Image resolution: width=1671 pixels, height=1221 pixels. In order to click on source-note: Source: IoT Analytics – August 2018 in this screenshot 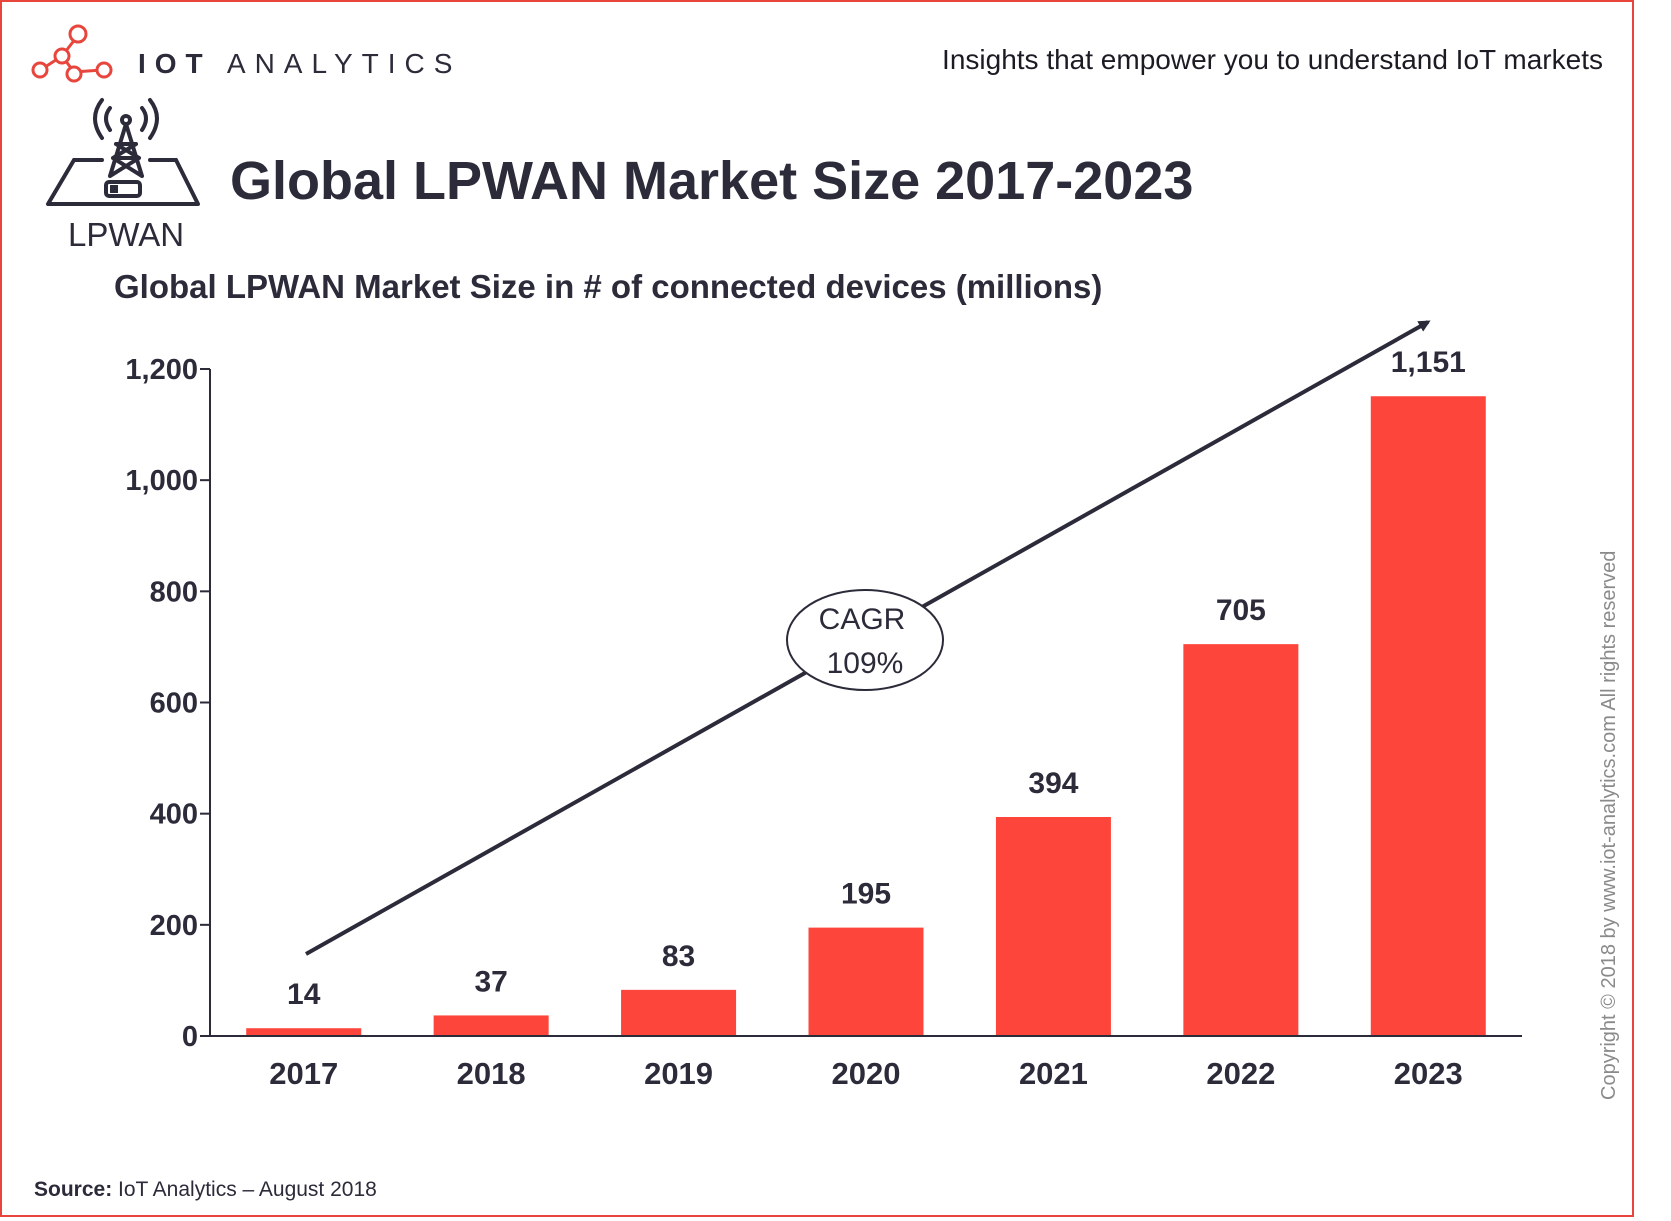, I will do `click(205, 1190)`.